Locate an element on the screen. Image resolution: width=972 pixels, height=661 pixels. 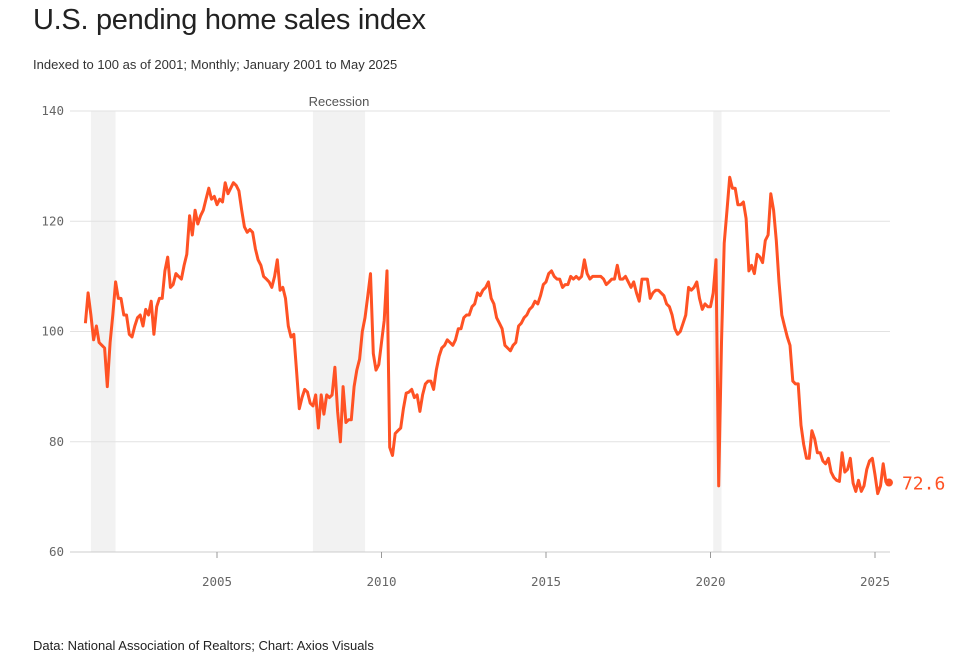
x-tick-label: 2020 is located at coordinates (710, 581).